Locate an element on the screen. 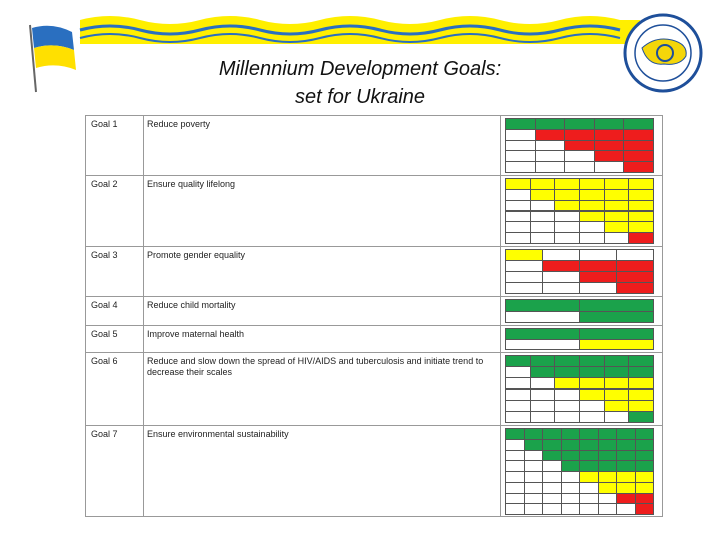 This screenshot has width=720, height=540. goal-label: Goal 7 is located at coordinates (104, 434).